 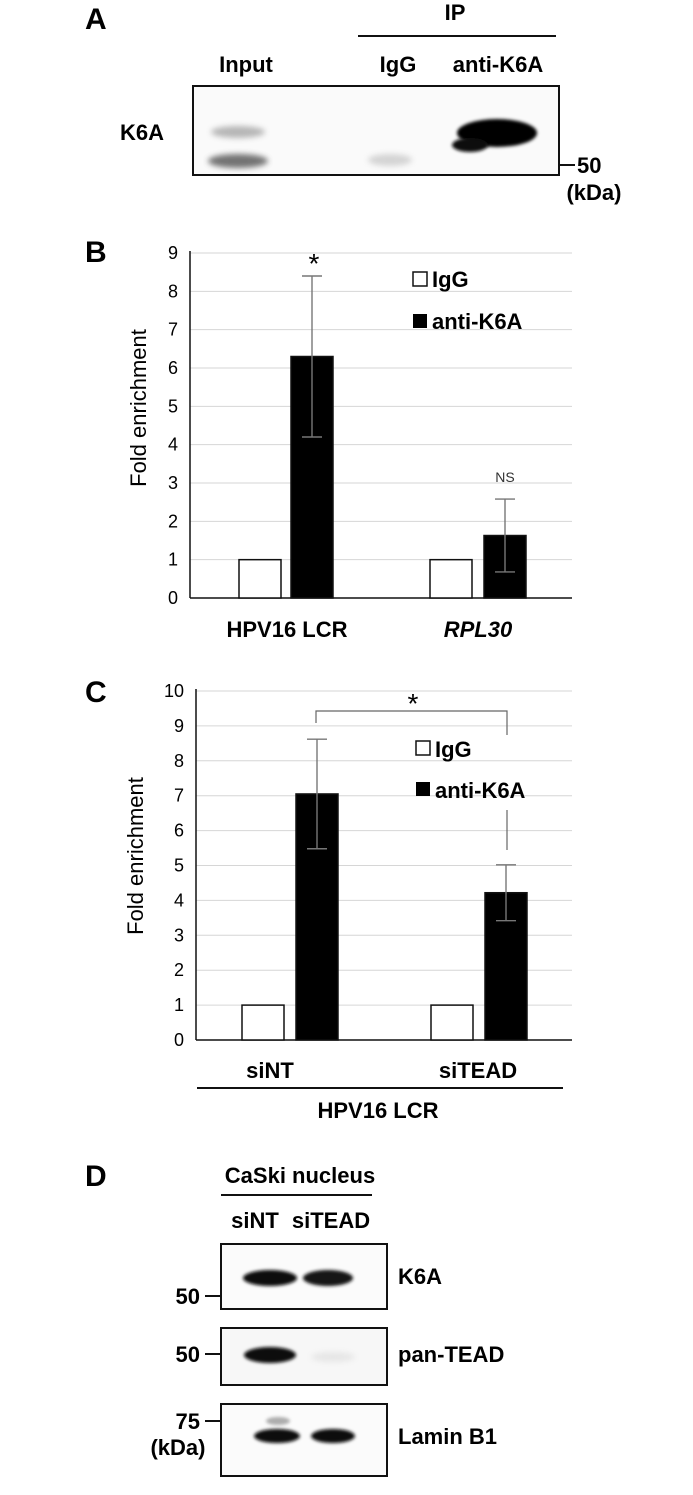 I want to click on band-k6a-sitead, so click(x=328, y=1278).